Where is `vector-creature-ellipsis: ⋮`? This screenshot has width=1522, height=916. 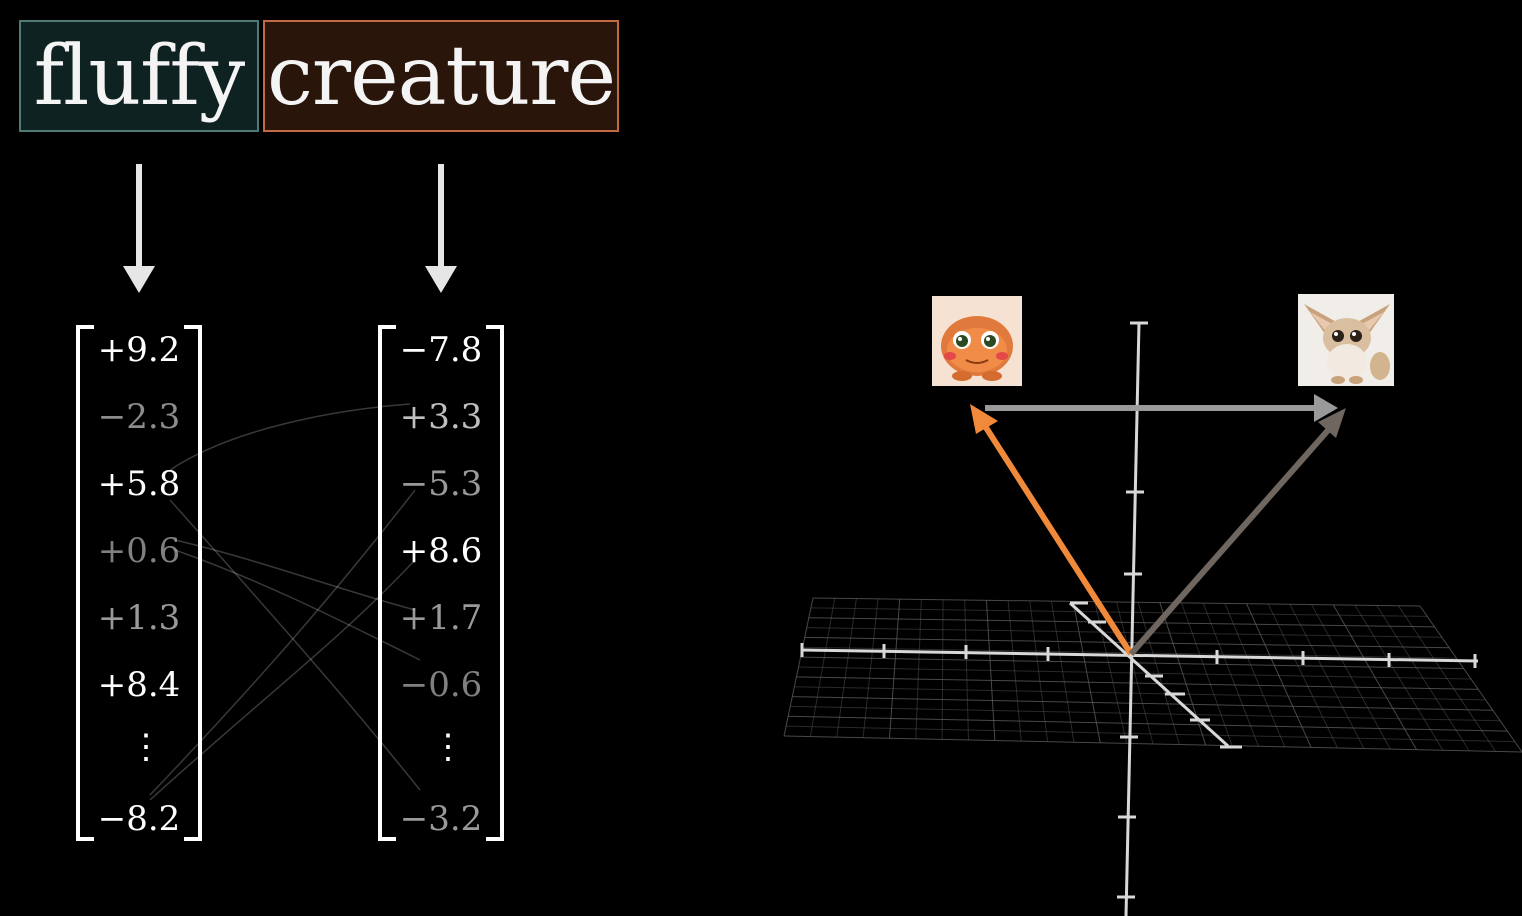 vector-creature-ellipsis: ⋮ is located at coordinates (448, 747).